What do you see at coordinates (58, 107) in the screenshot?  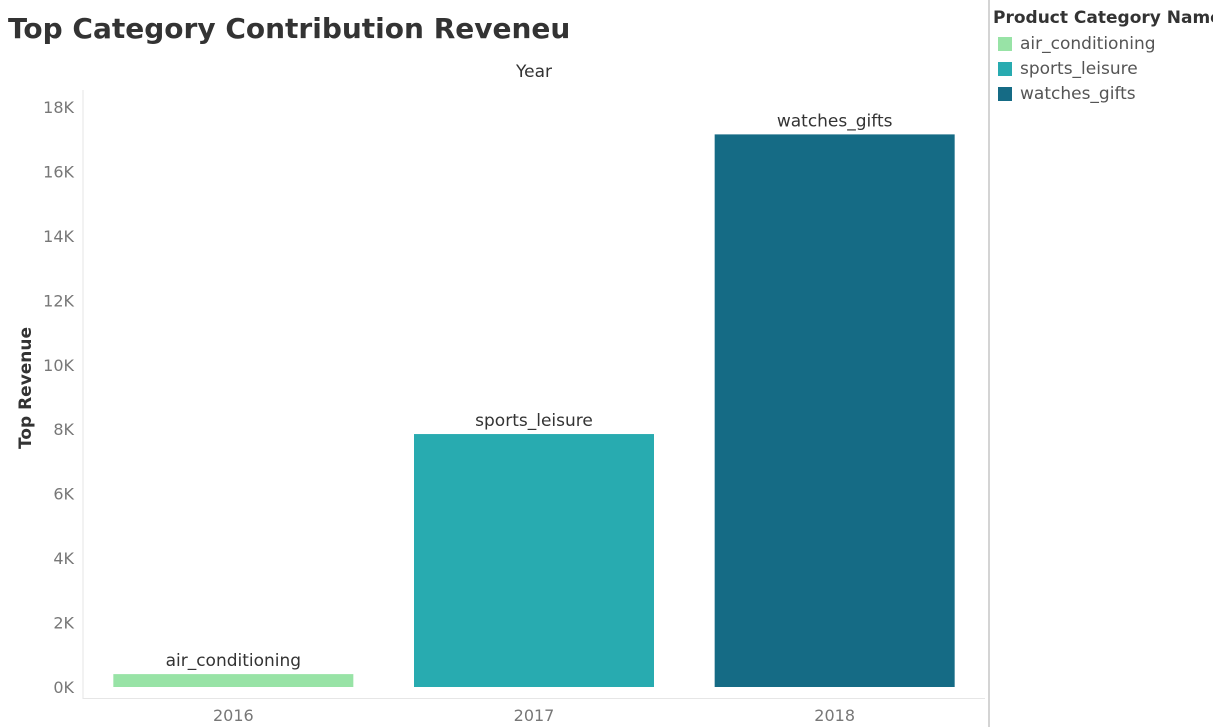 I see `y-tick-label: 18K` at bounding box center [58, 107].